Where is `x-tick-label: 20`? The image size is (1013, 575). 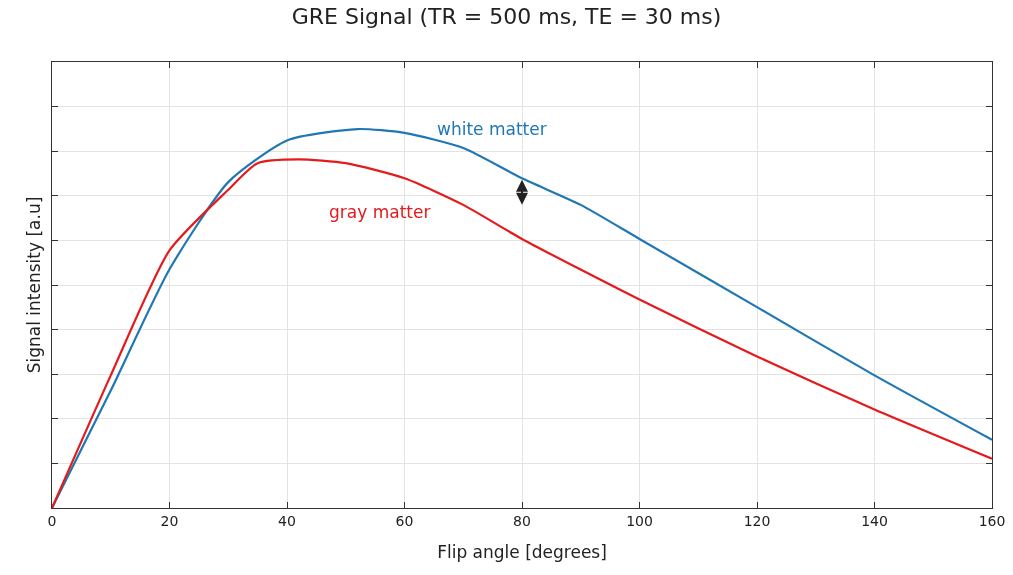 x-tick-label: 20 is located at coordinates (169, 520).